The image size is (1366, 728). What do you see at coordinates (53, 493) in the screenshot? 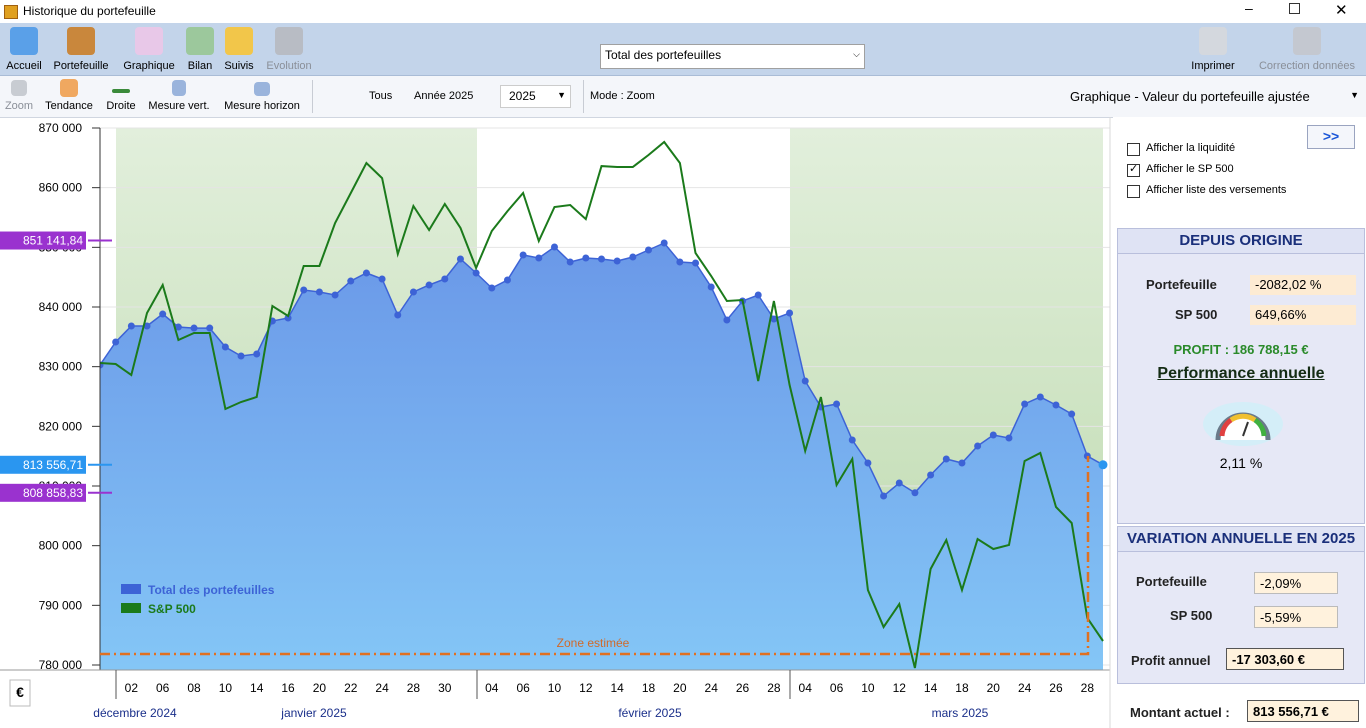
I see `value-marker-label: 808 858,83` at bounding box center [53, 493].